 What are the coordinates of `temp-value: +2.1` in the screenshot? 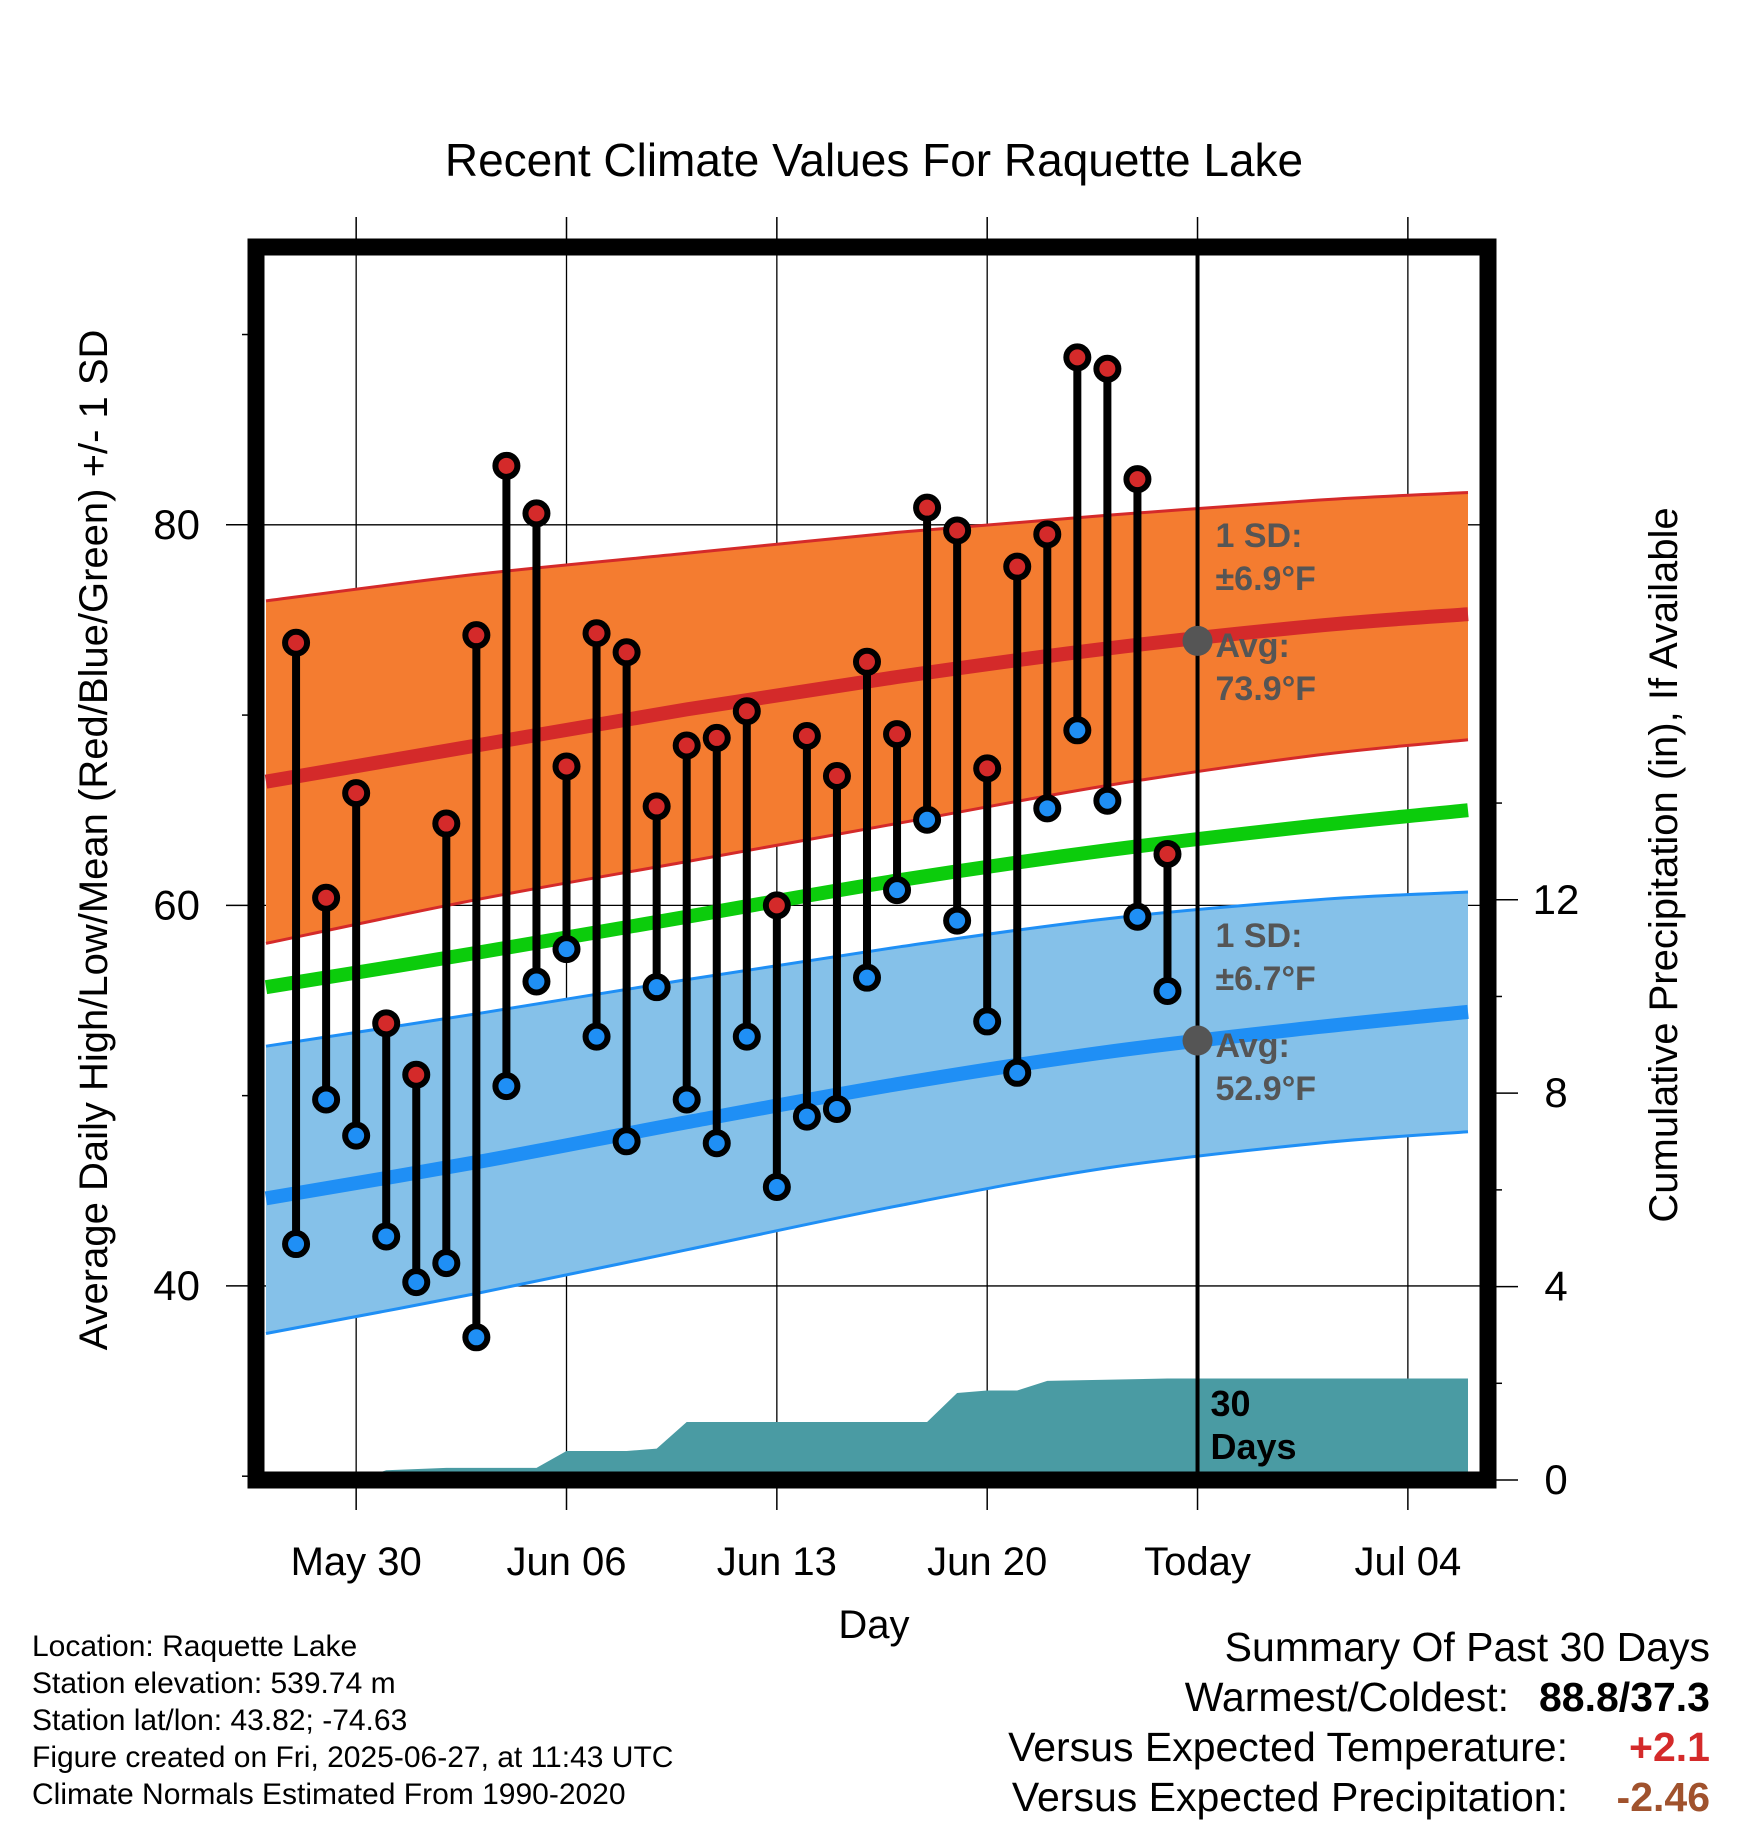 It's located at (1669, 1747).